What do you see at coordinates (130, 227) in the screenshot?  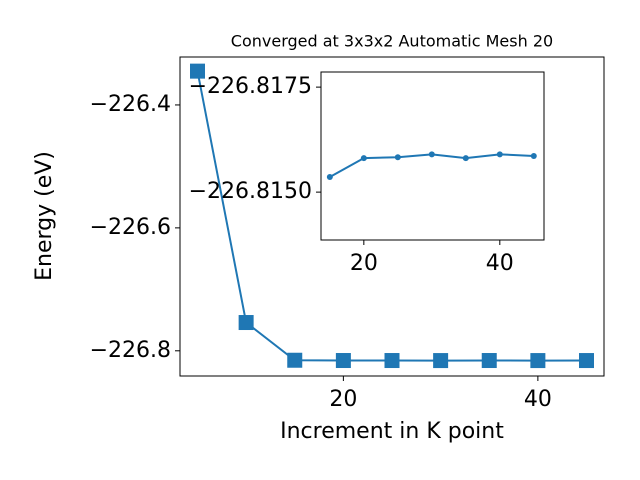 I see `y-tick-label: −226.6` at bounding box center [130, 227].